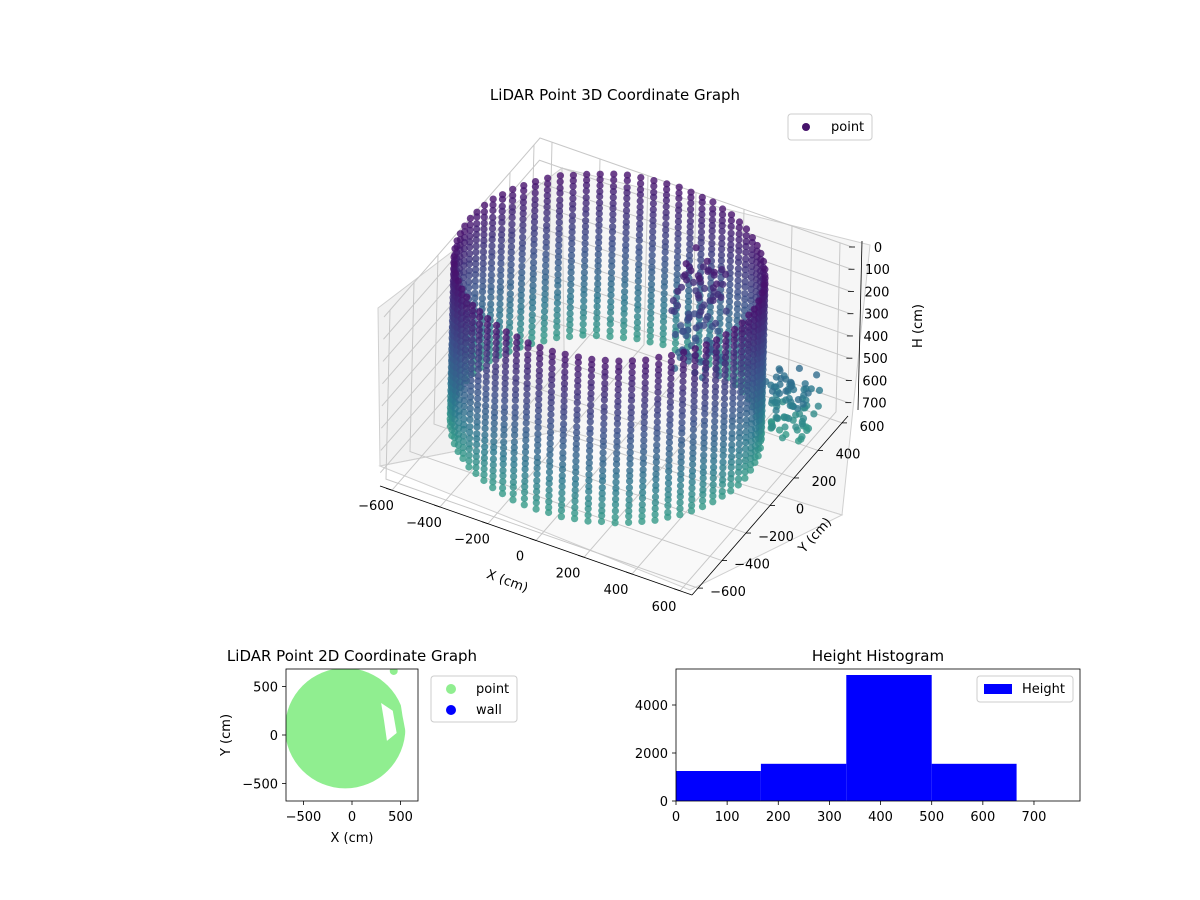 The height and width of the screenshot is (900, 1200). What do you see at coordinates (520, 557) in the screenshot?
I see `x-tick-label: 0` at bounding box center [520, 557].